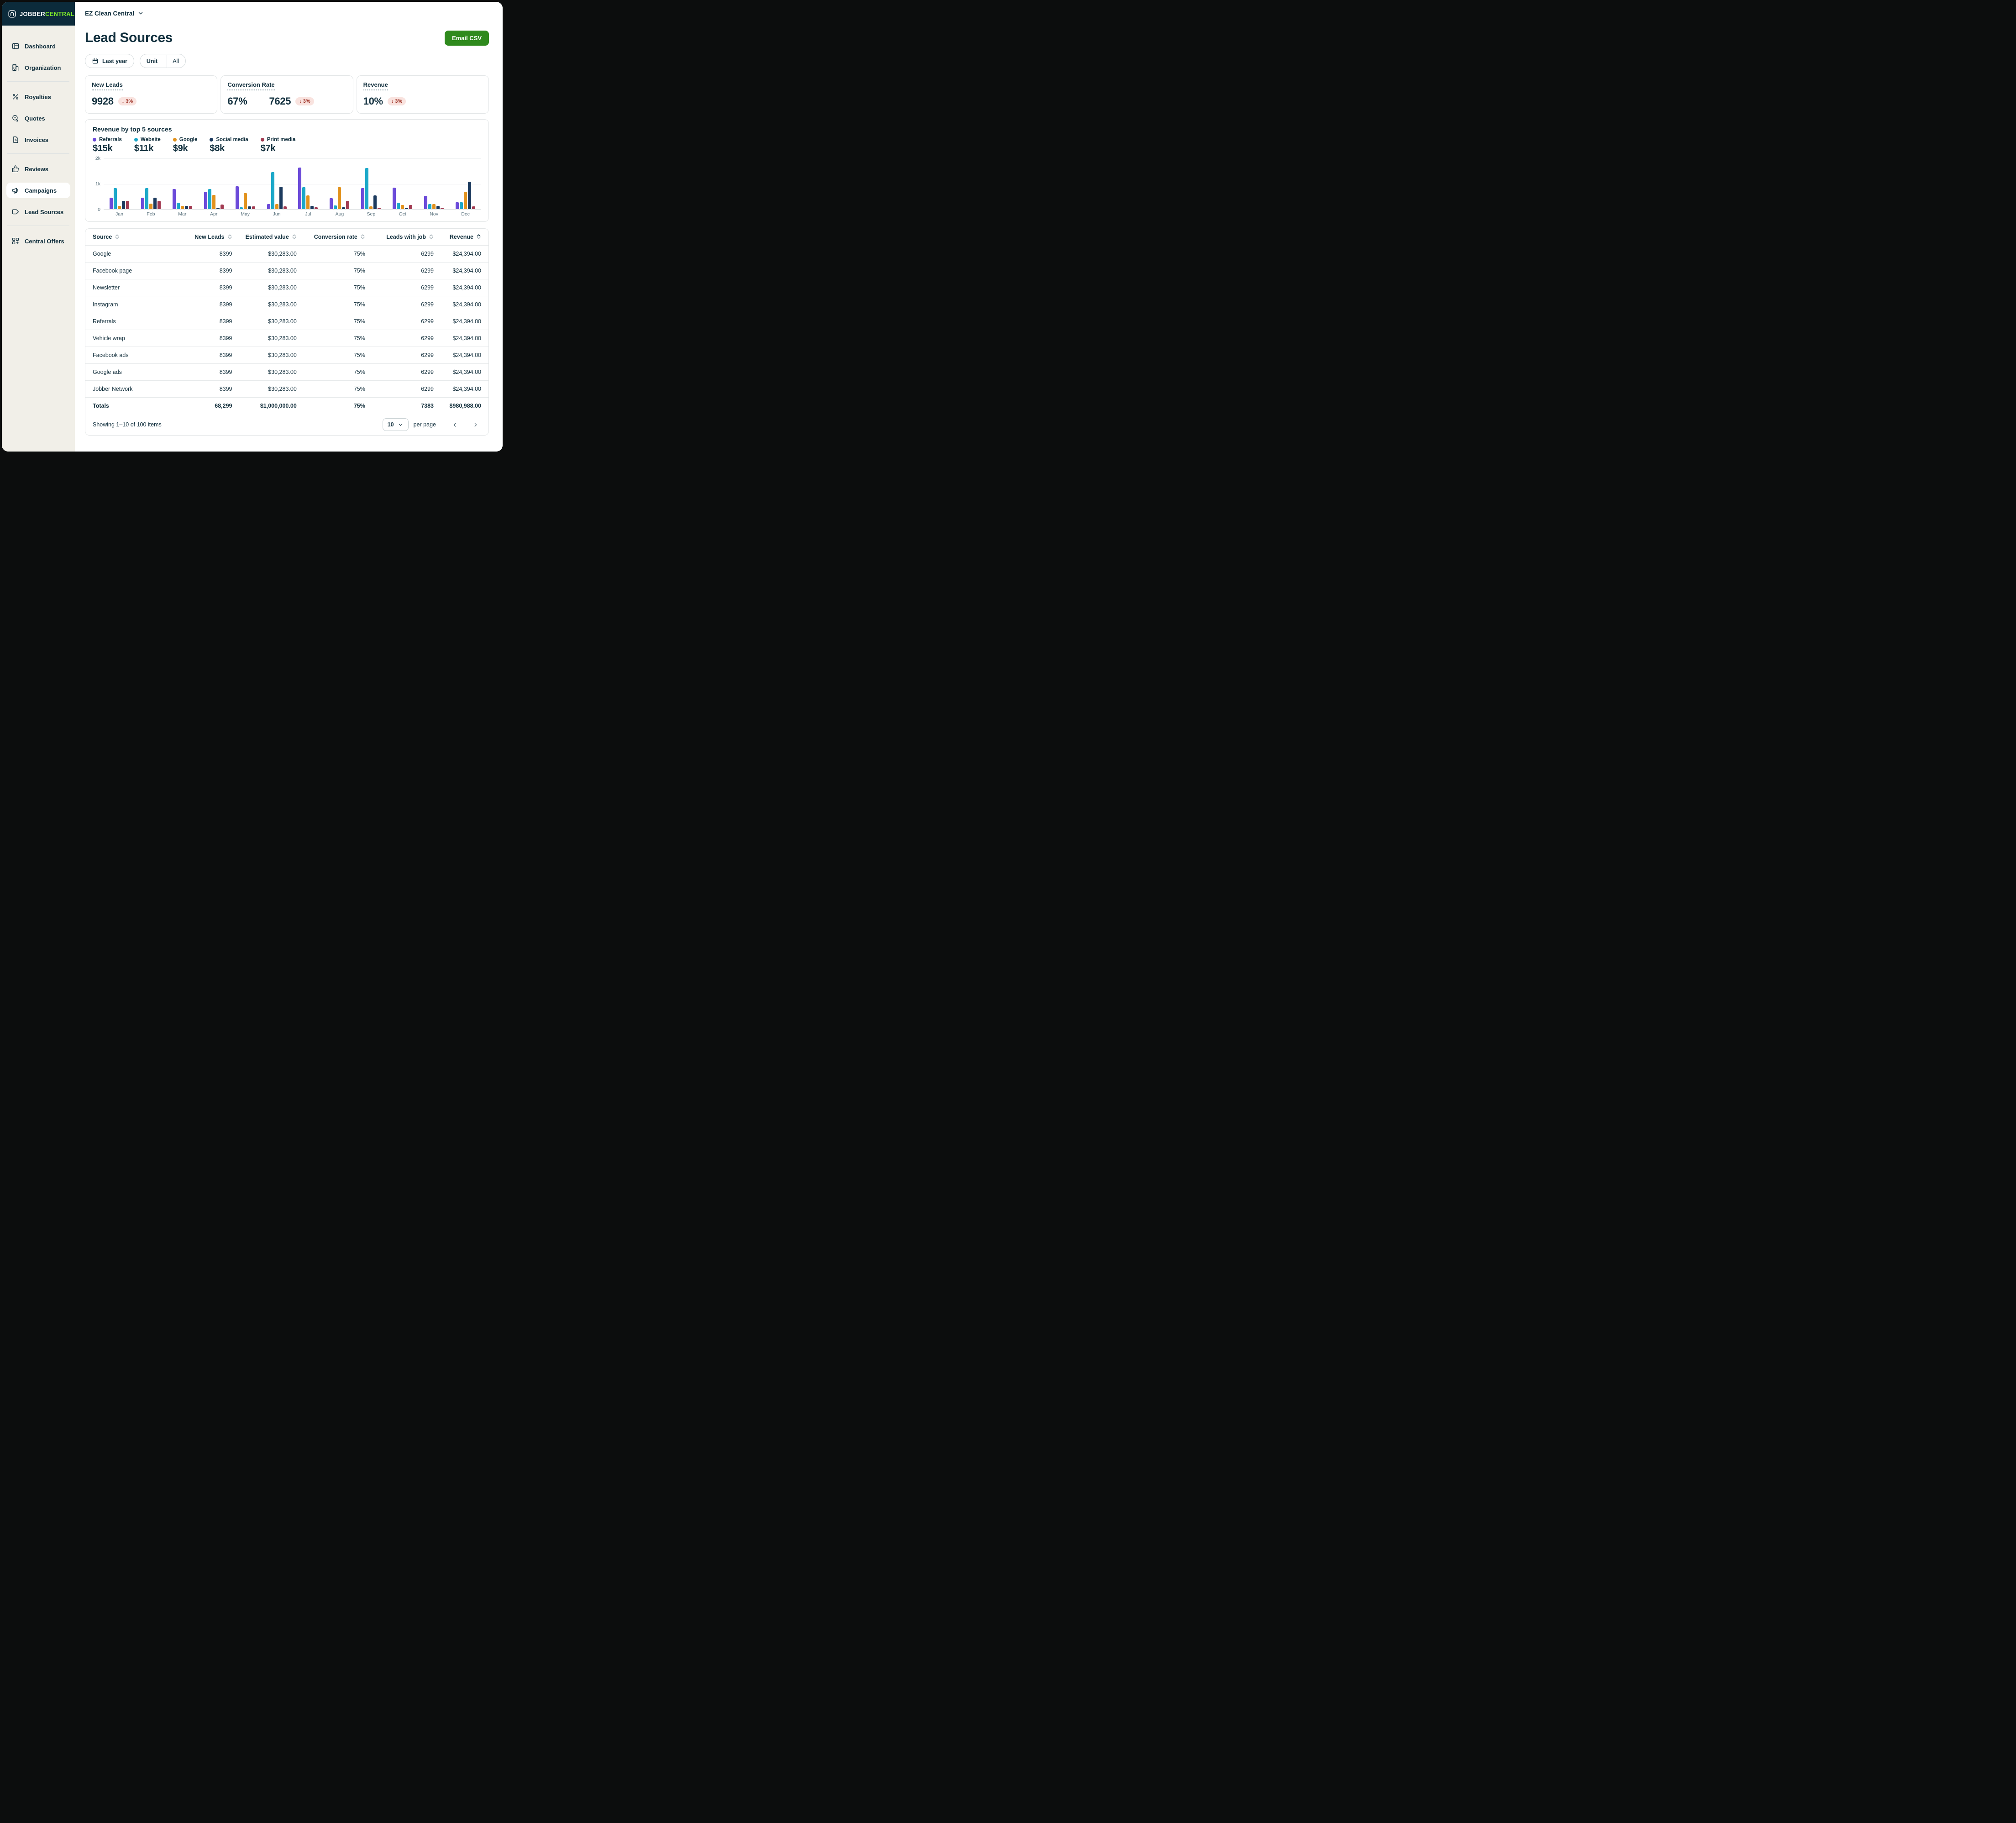 This screenshot has width=2016, height=1823. I want to click on bar-print-media-mar, so click(190, 207).